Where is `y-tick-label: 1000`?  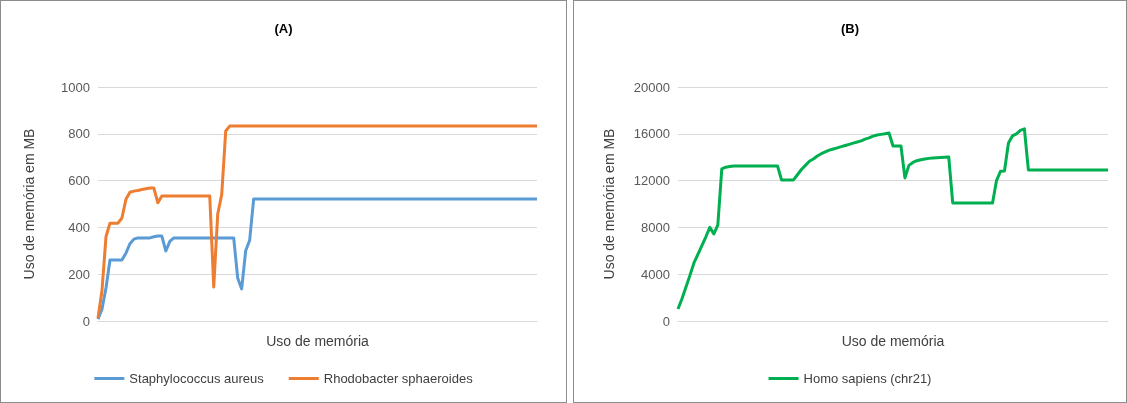
y-tick-label: 1000 is located at coordinates (75, 87).